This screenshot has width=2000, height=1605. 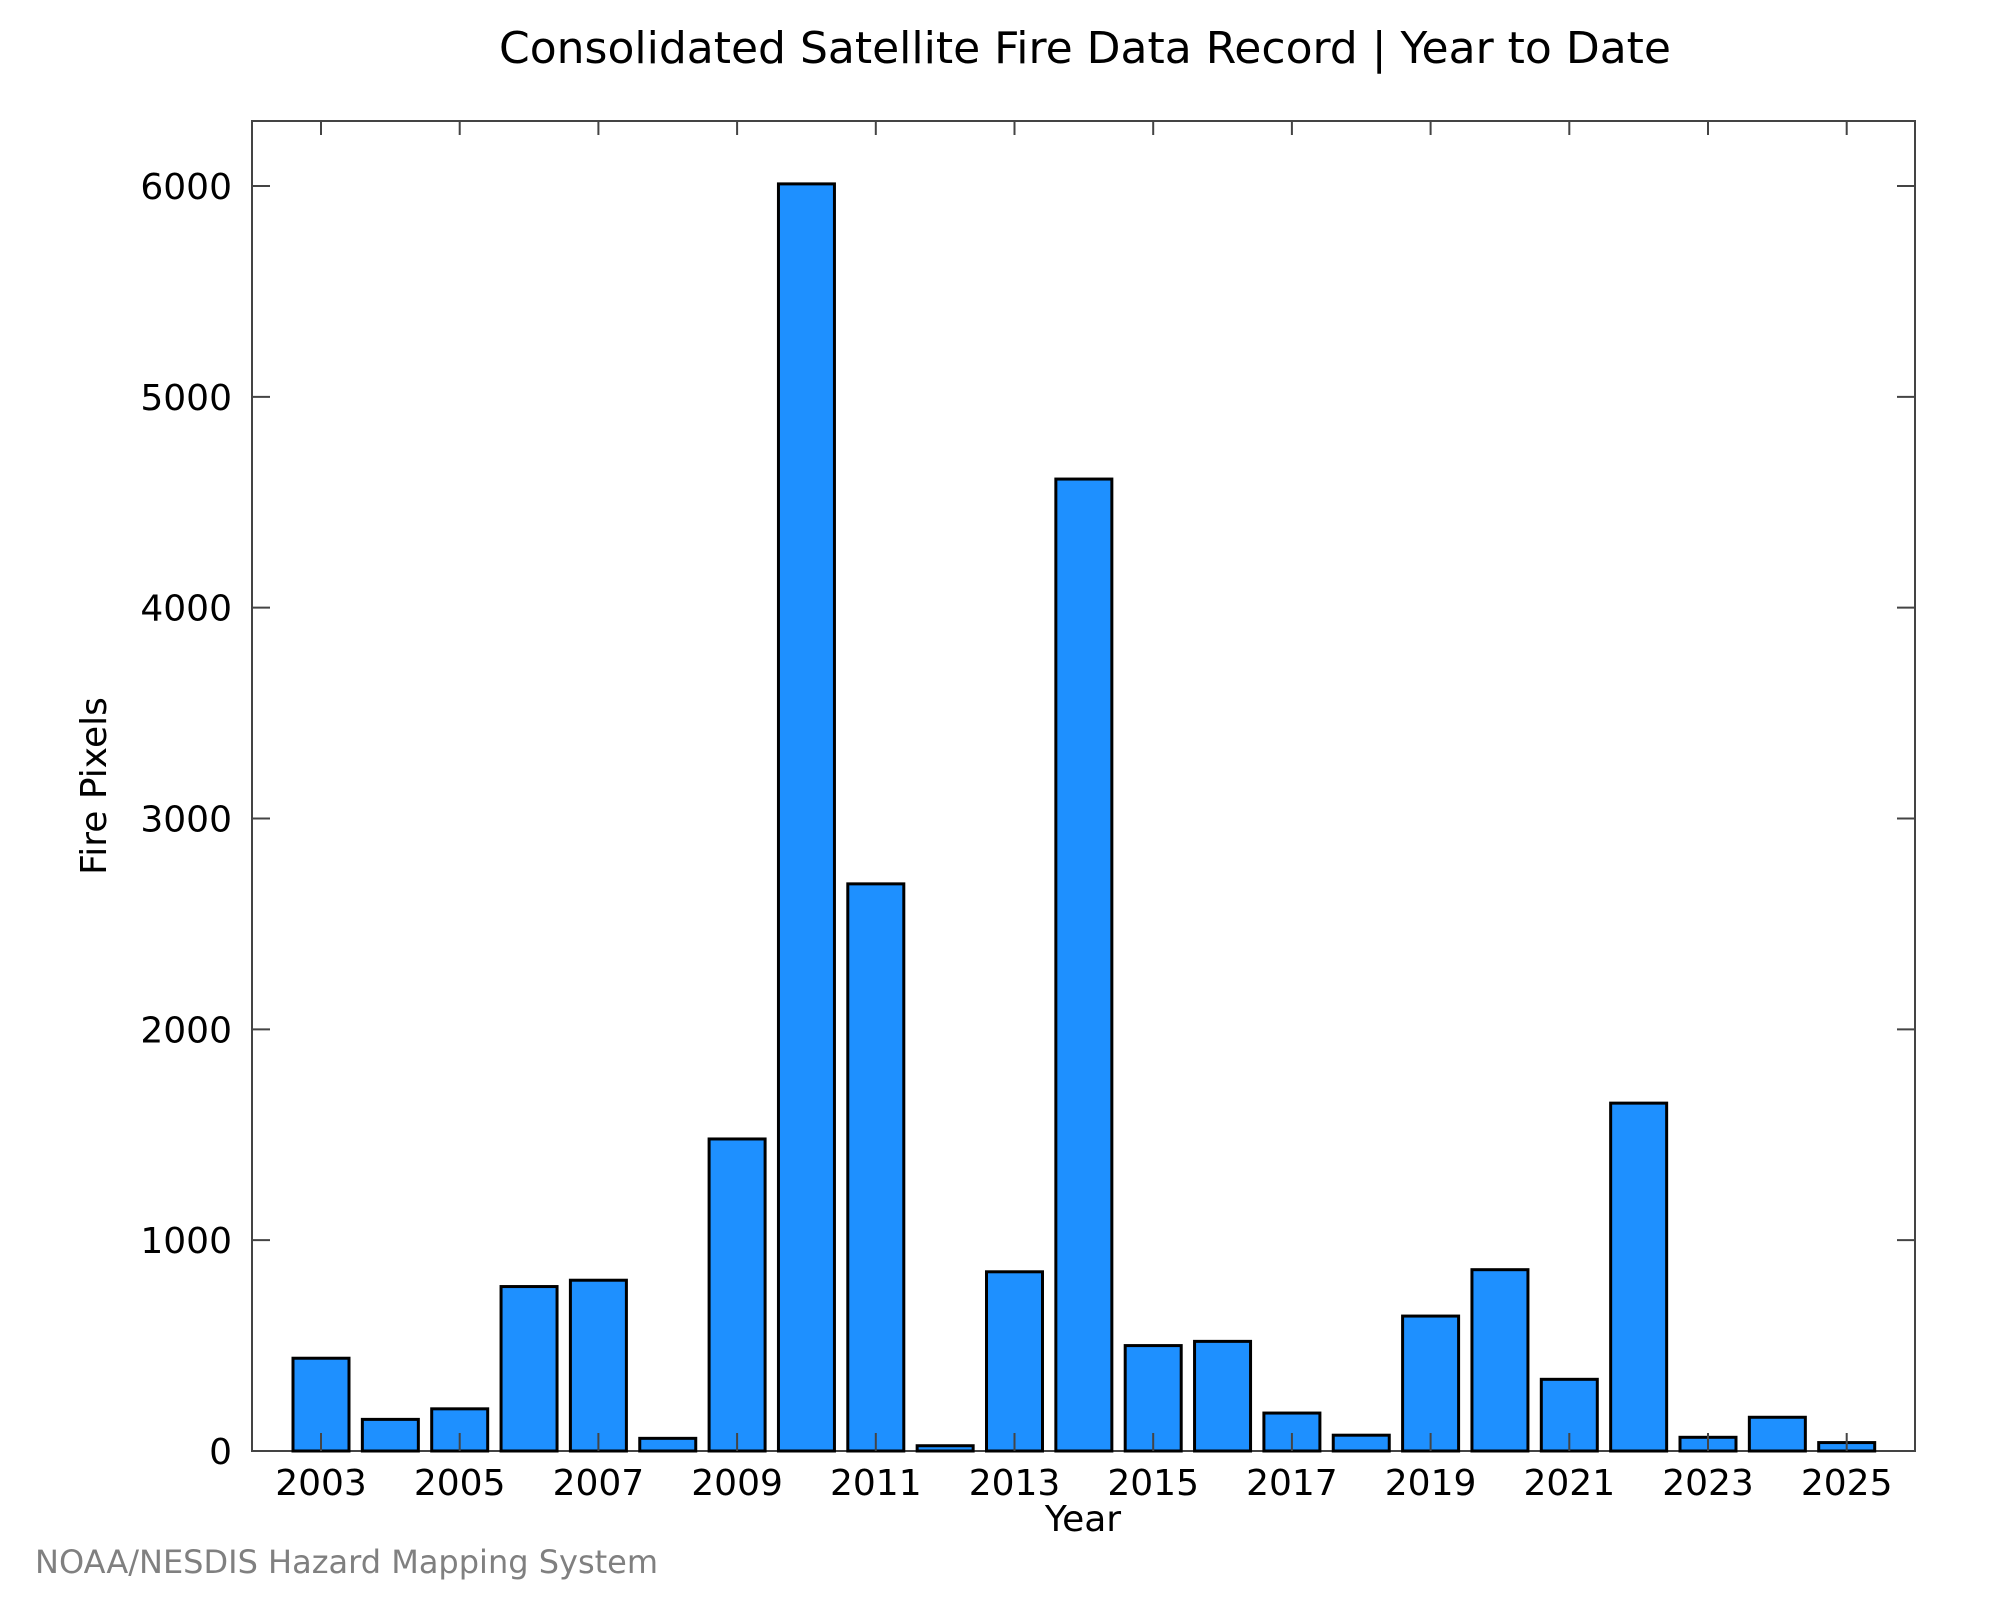 What do you see at coordinates (737, 1295) in the screenshot?
I see `bar-2009` at bounding box center [737, 1295].